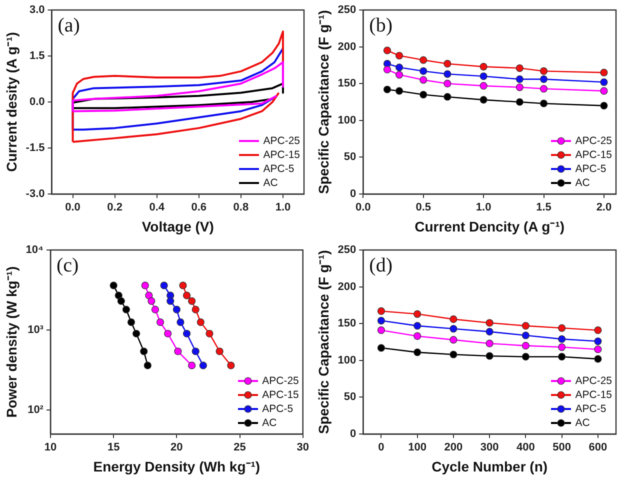 The height and width of the screenshot is (480, 625). What do you see at coordinates (303, 448) in the screenshot?
I see `x-tick-label: 30` at bounding box center [303, 448].